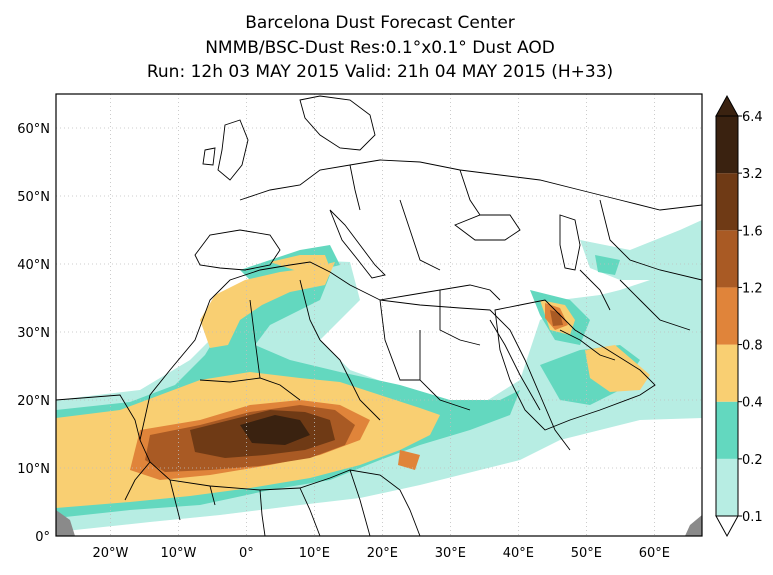 The width and height of the screenshot is (773, 575). What do you see at coordinates (518, 553) in the screenshot?
I see `lon-tick-label: 40°E` at bounding box center [518, 553].